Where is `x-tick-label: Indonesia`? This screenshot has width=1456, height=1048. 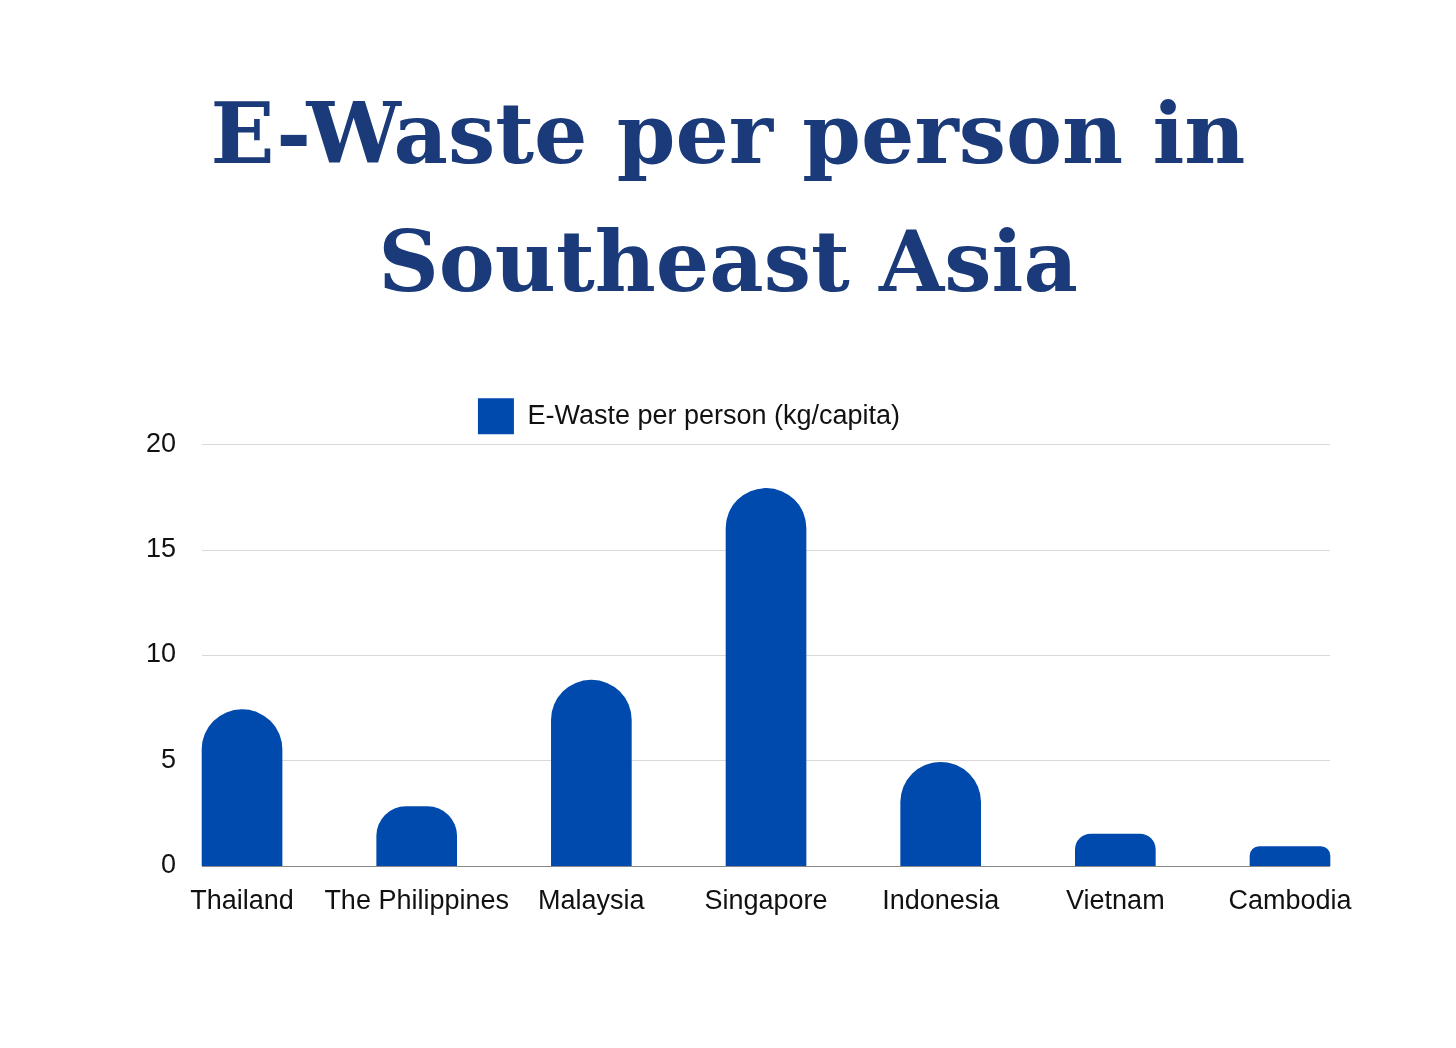
x-tick-label: Indonesia is located at coordinates (941, 900).